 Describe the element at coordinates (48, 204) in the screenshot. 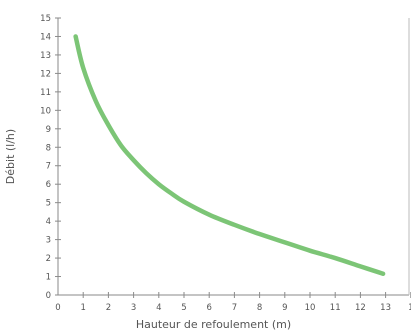

I see `y-tick-label: 5` at that location.